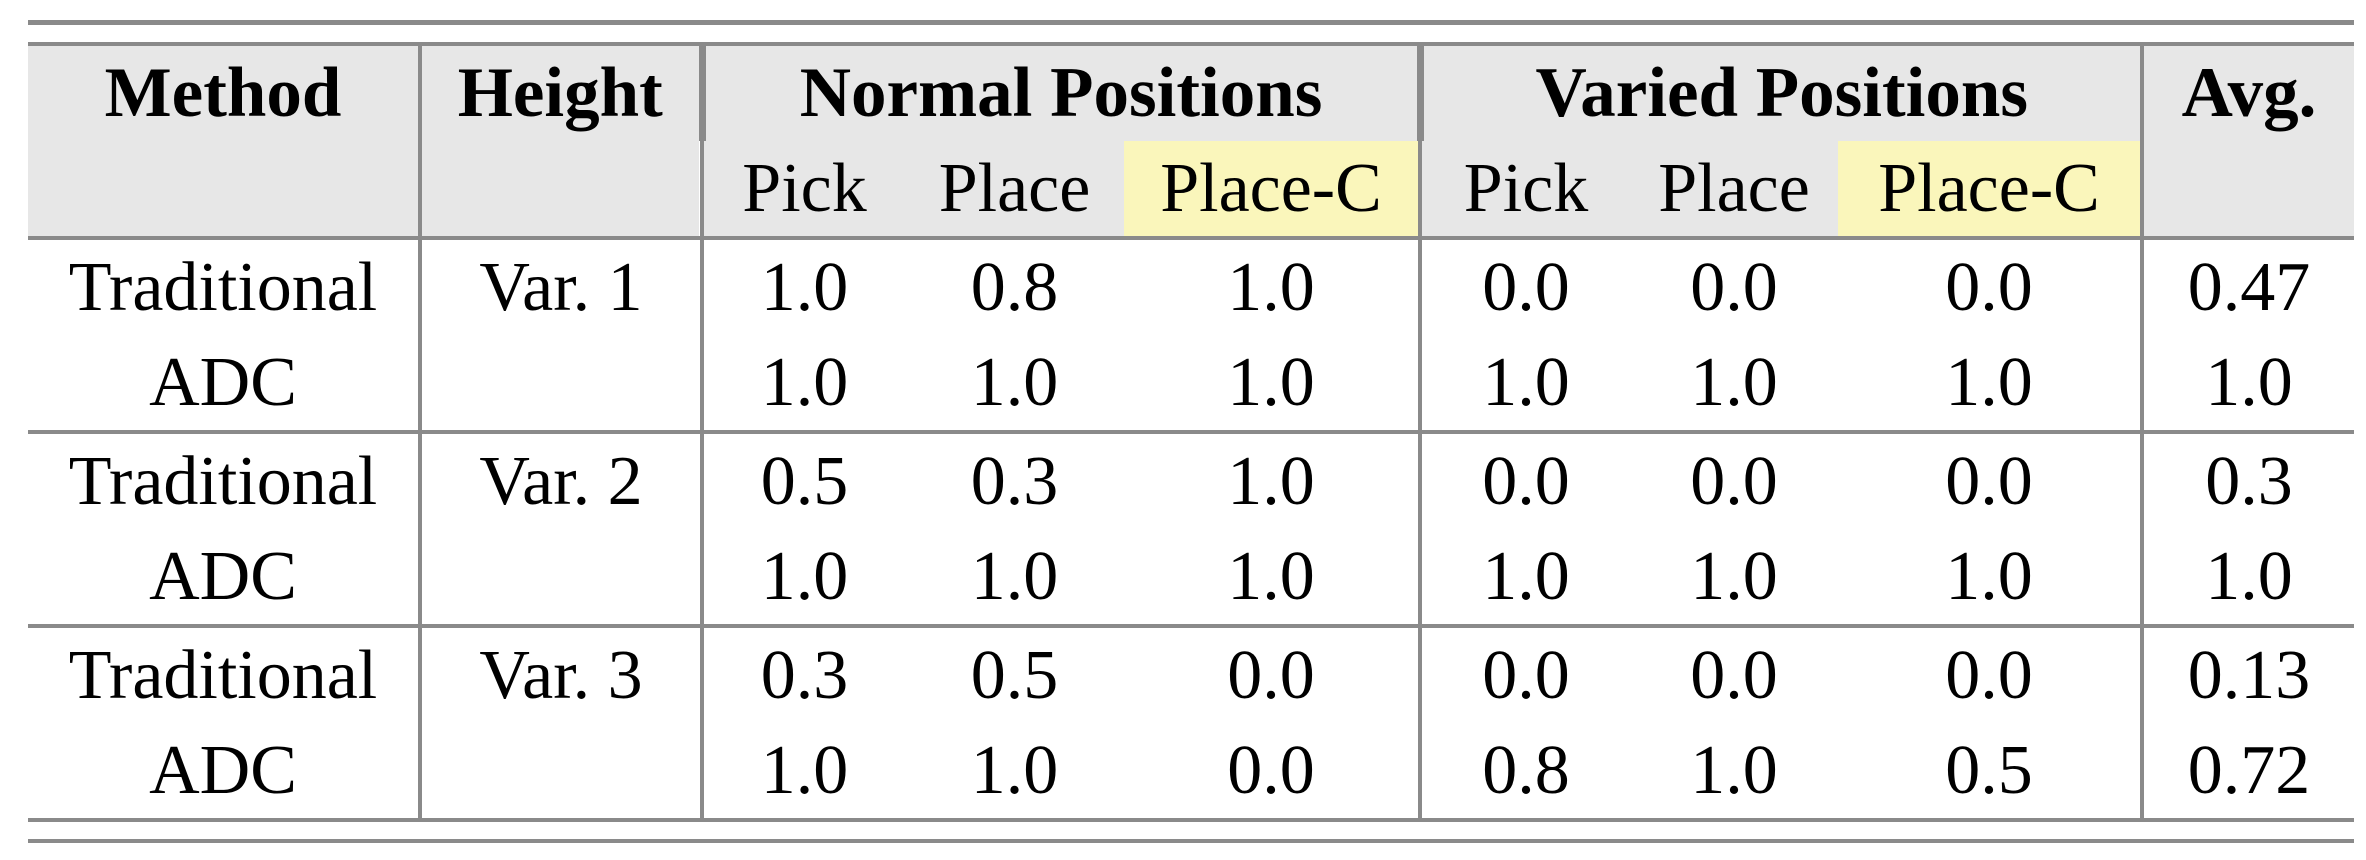 The image size is (2366, 860). What do you see at coordinates (2247, 479) in the screenshot?
I see `cell-avg: 0.3` at bounding box center [2247, 479].